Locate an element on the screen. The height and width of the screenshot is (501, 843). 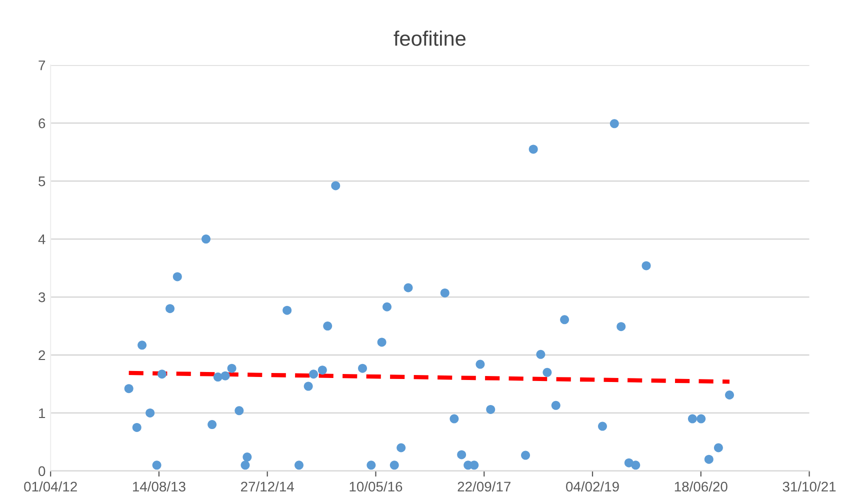
y-tick-label: 6 is located at coordinates (42, 123).